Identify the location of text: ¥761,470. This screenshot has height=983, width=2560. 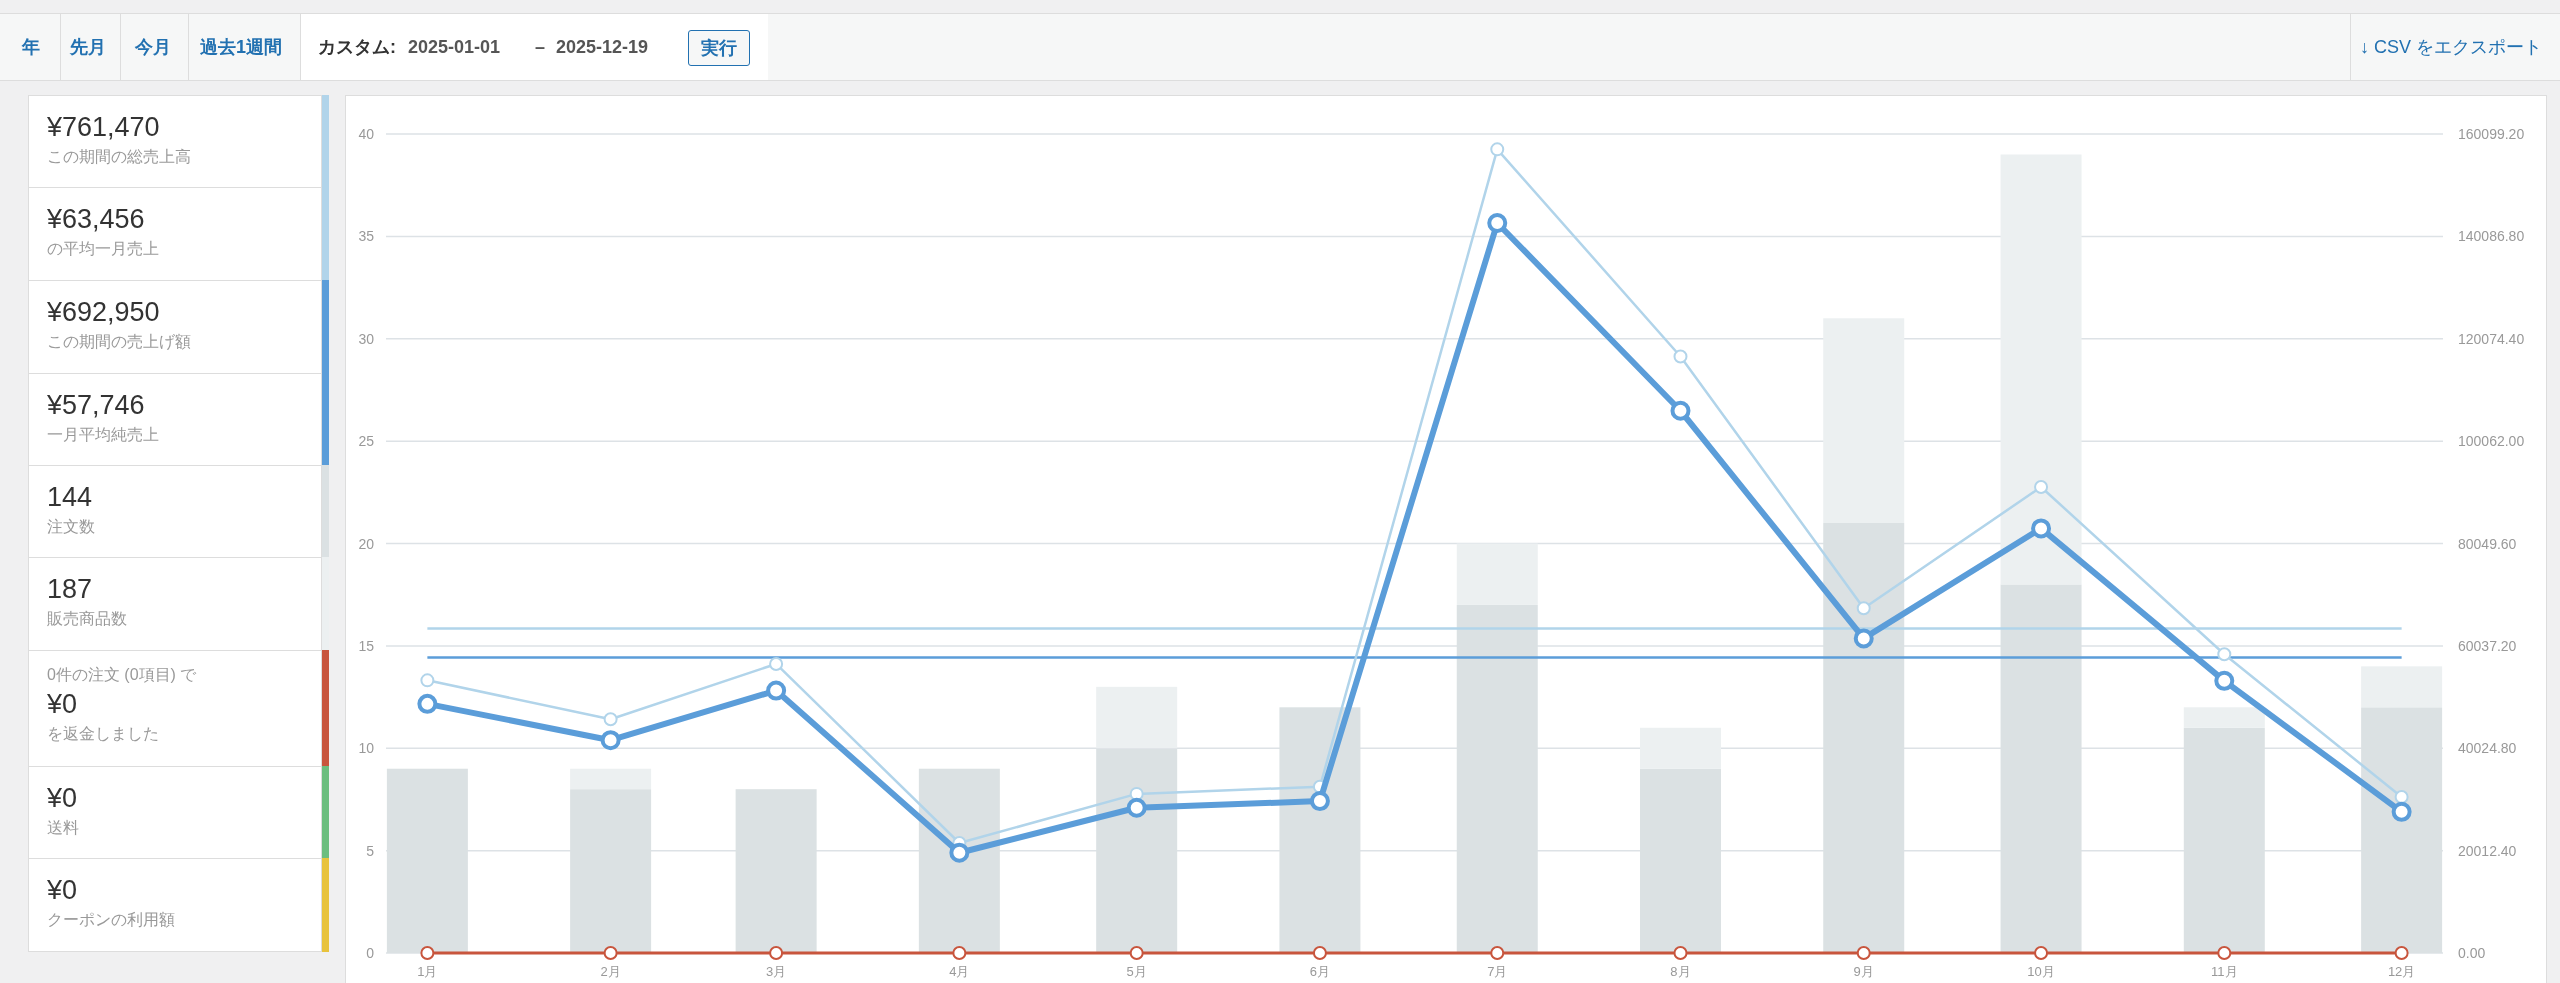
(103, 127).